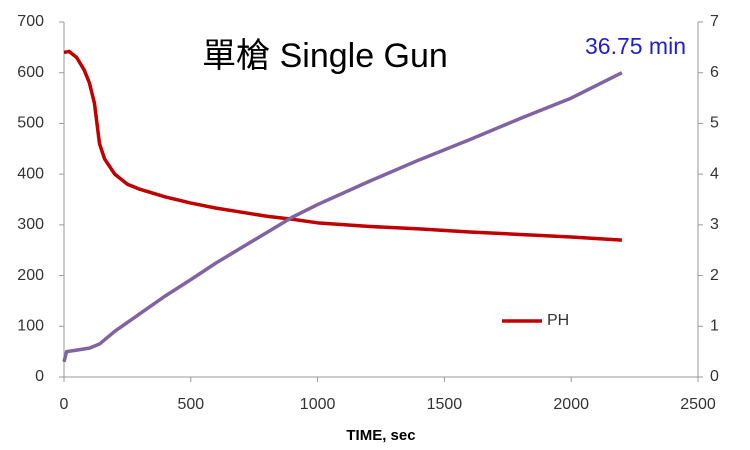 The image size is (750, 450). I want to click on y2-tick-label: 7, so click(714, 21).